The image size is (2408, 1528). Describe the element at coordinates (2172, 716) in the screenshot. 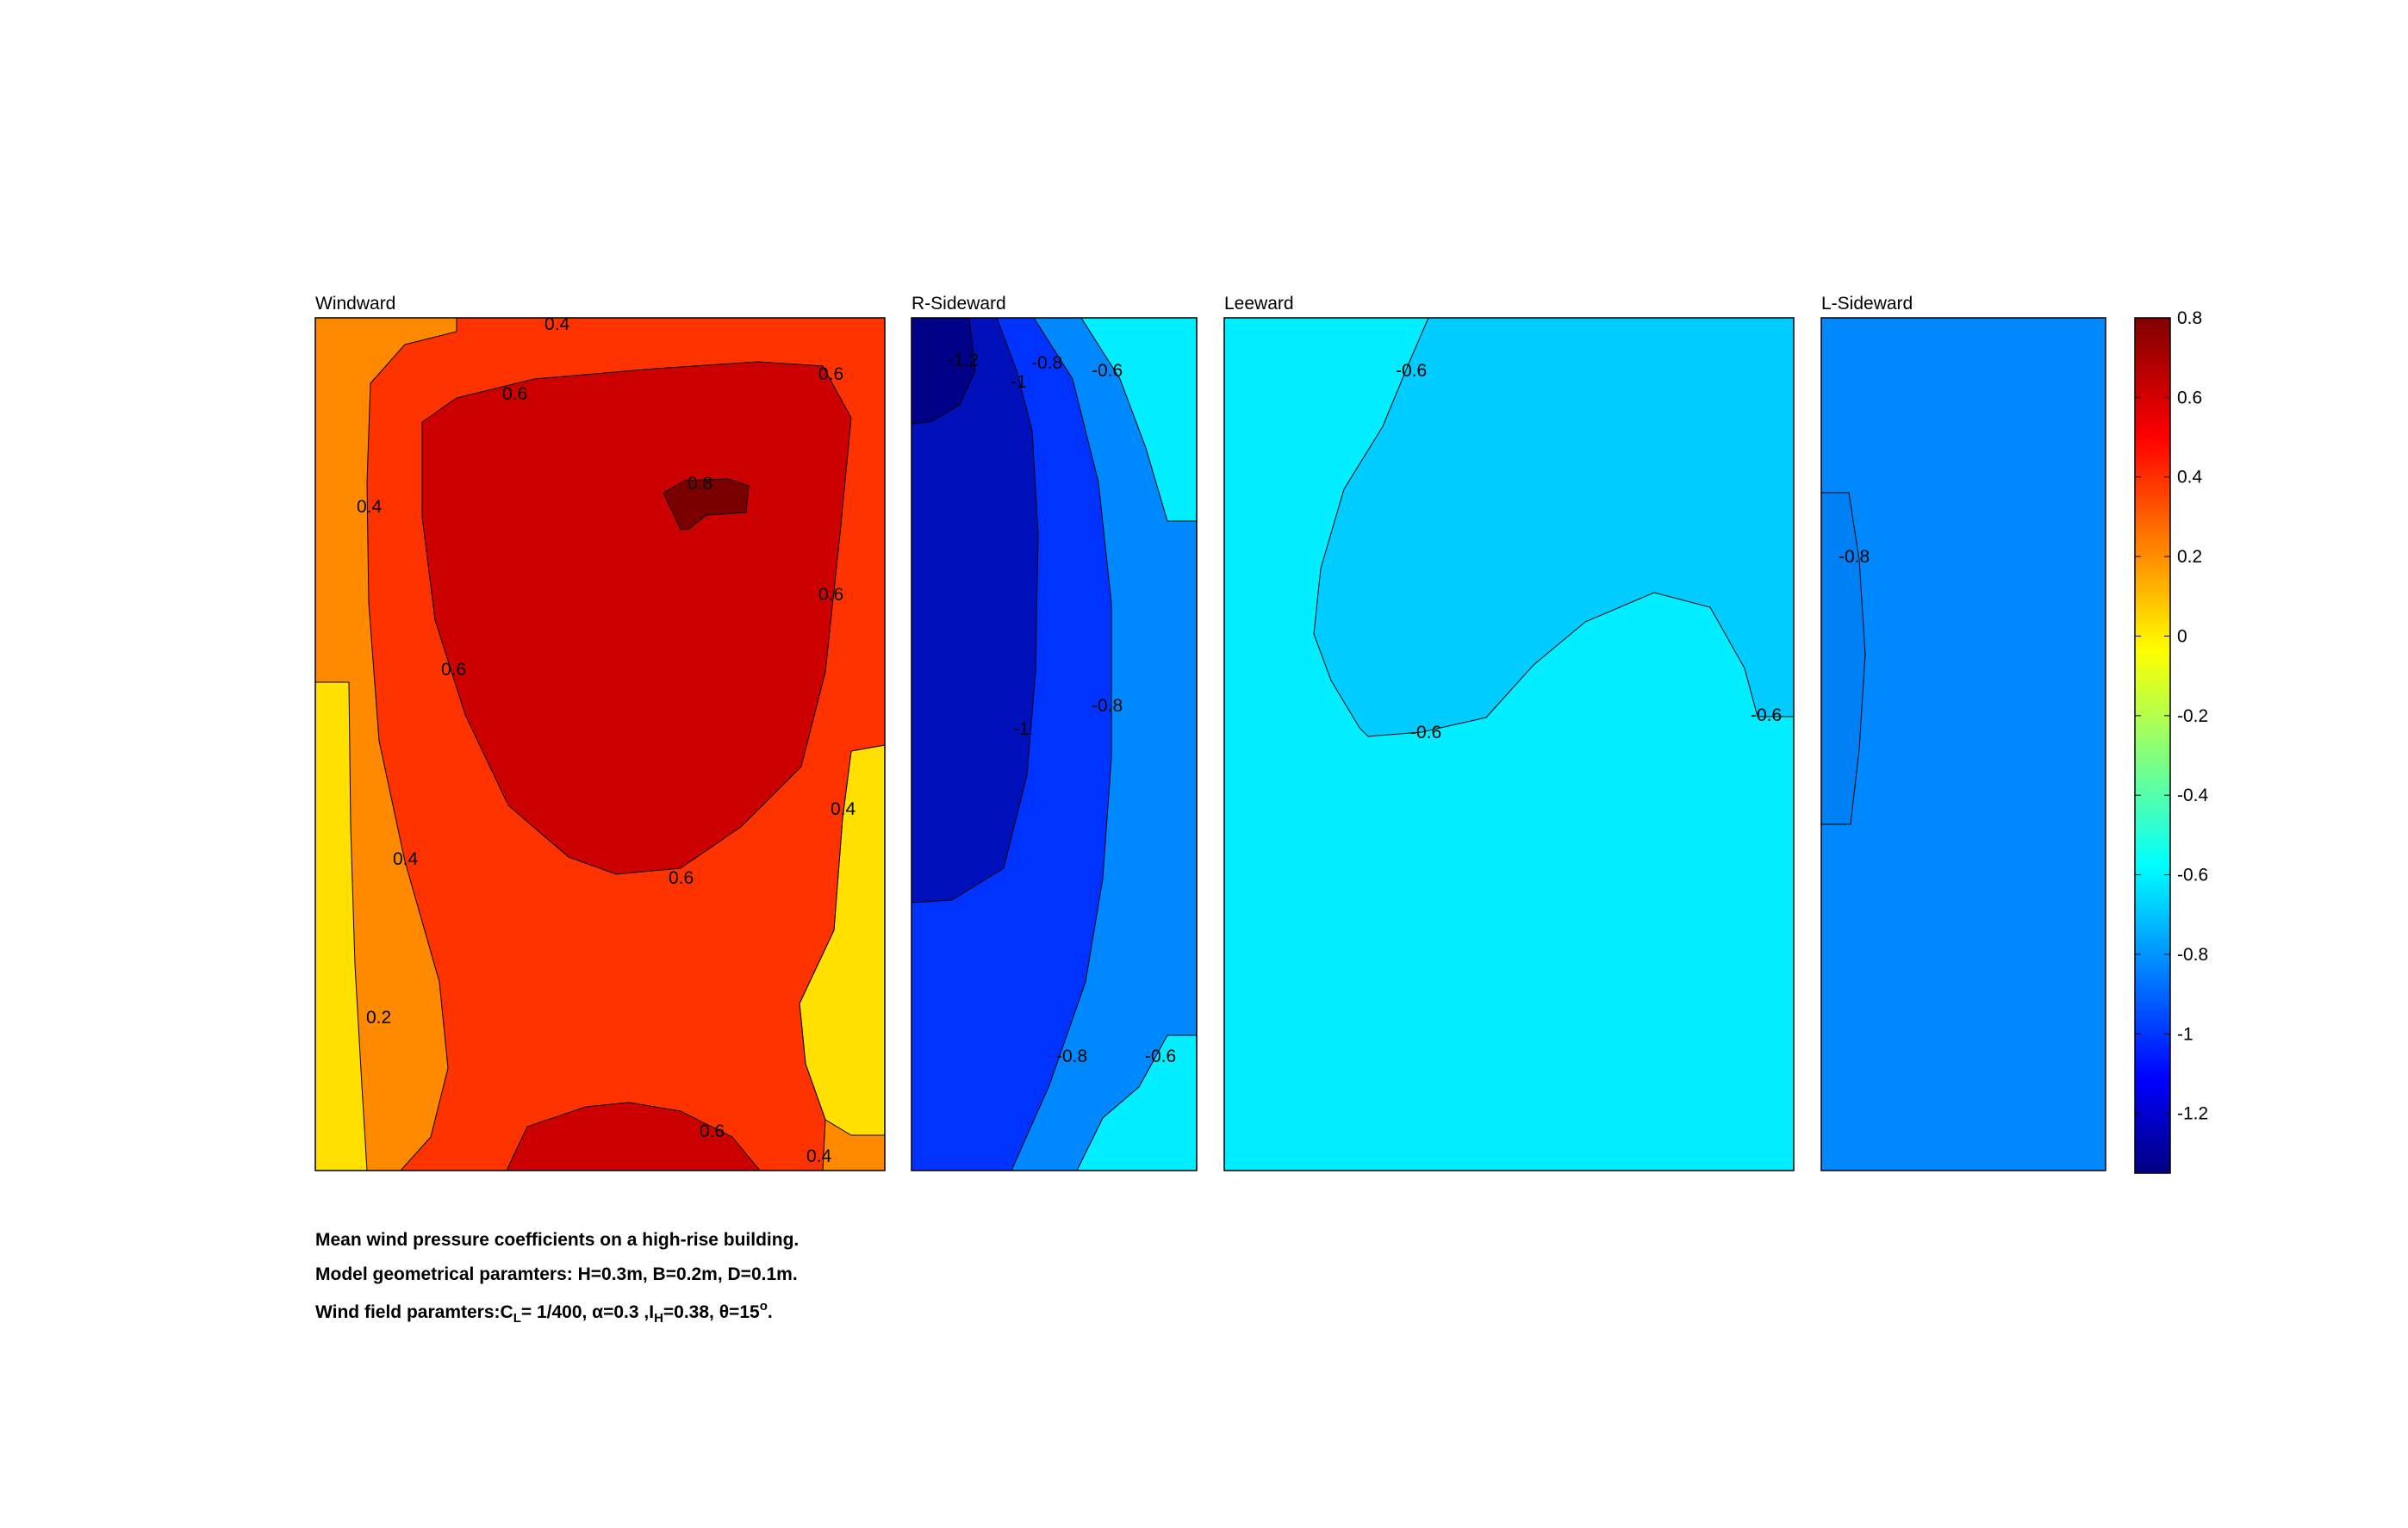

I see `colorbar-ticks: 0.8 0.6 0.4 0.2 0 -0.2 -0.4 -0.6 -0.8 -1 -1.2` at that location.